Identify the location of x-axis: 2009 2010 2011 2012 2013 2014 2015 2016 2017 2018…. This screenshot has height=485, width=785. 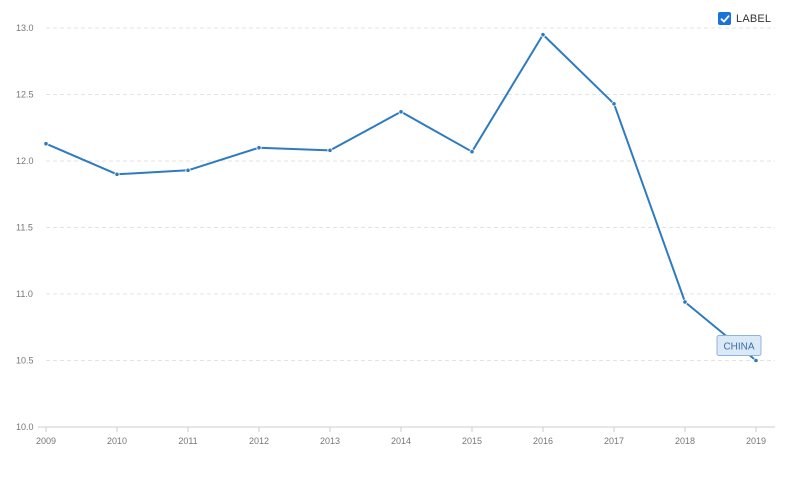
(405, 436).